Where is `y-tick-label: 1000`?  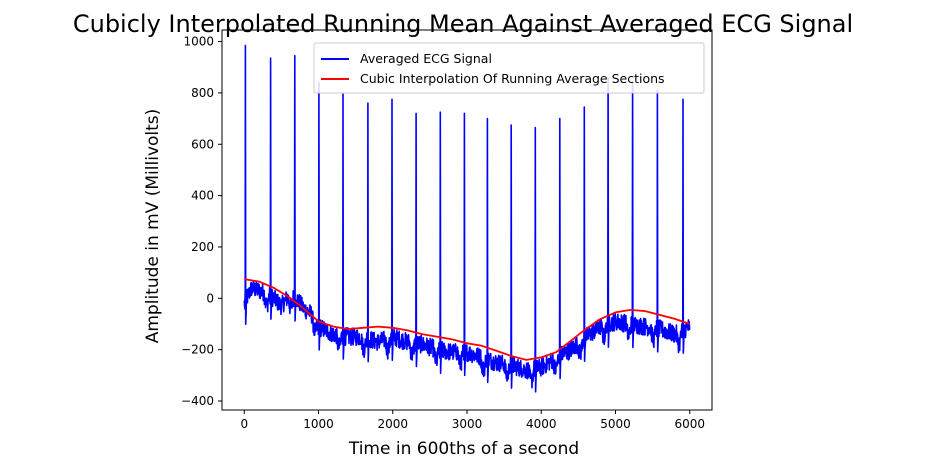
y-tick-label: 1000 is located at coordinates (198, 42).